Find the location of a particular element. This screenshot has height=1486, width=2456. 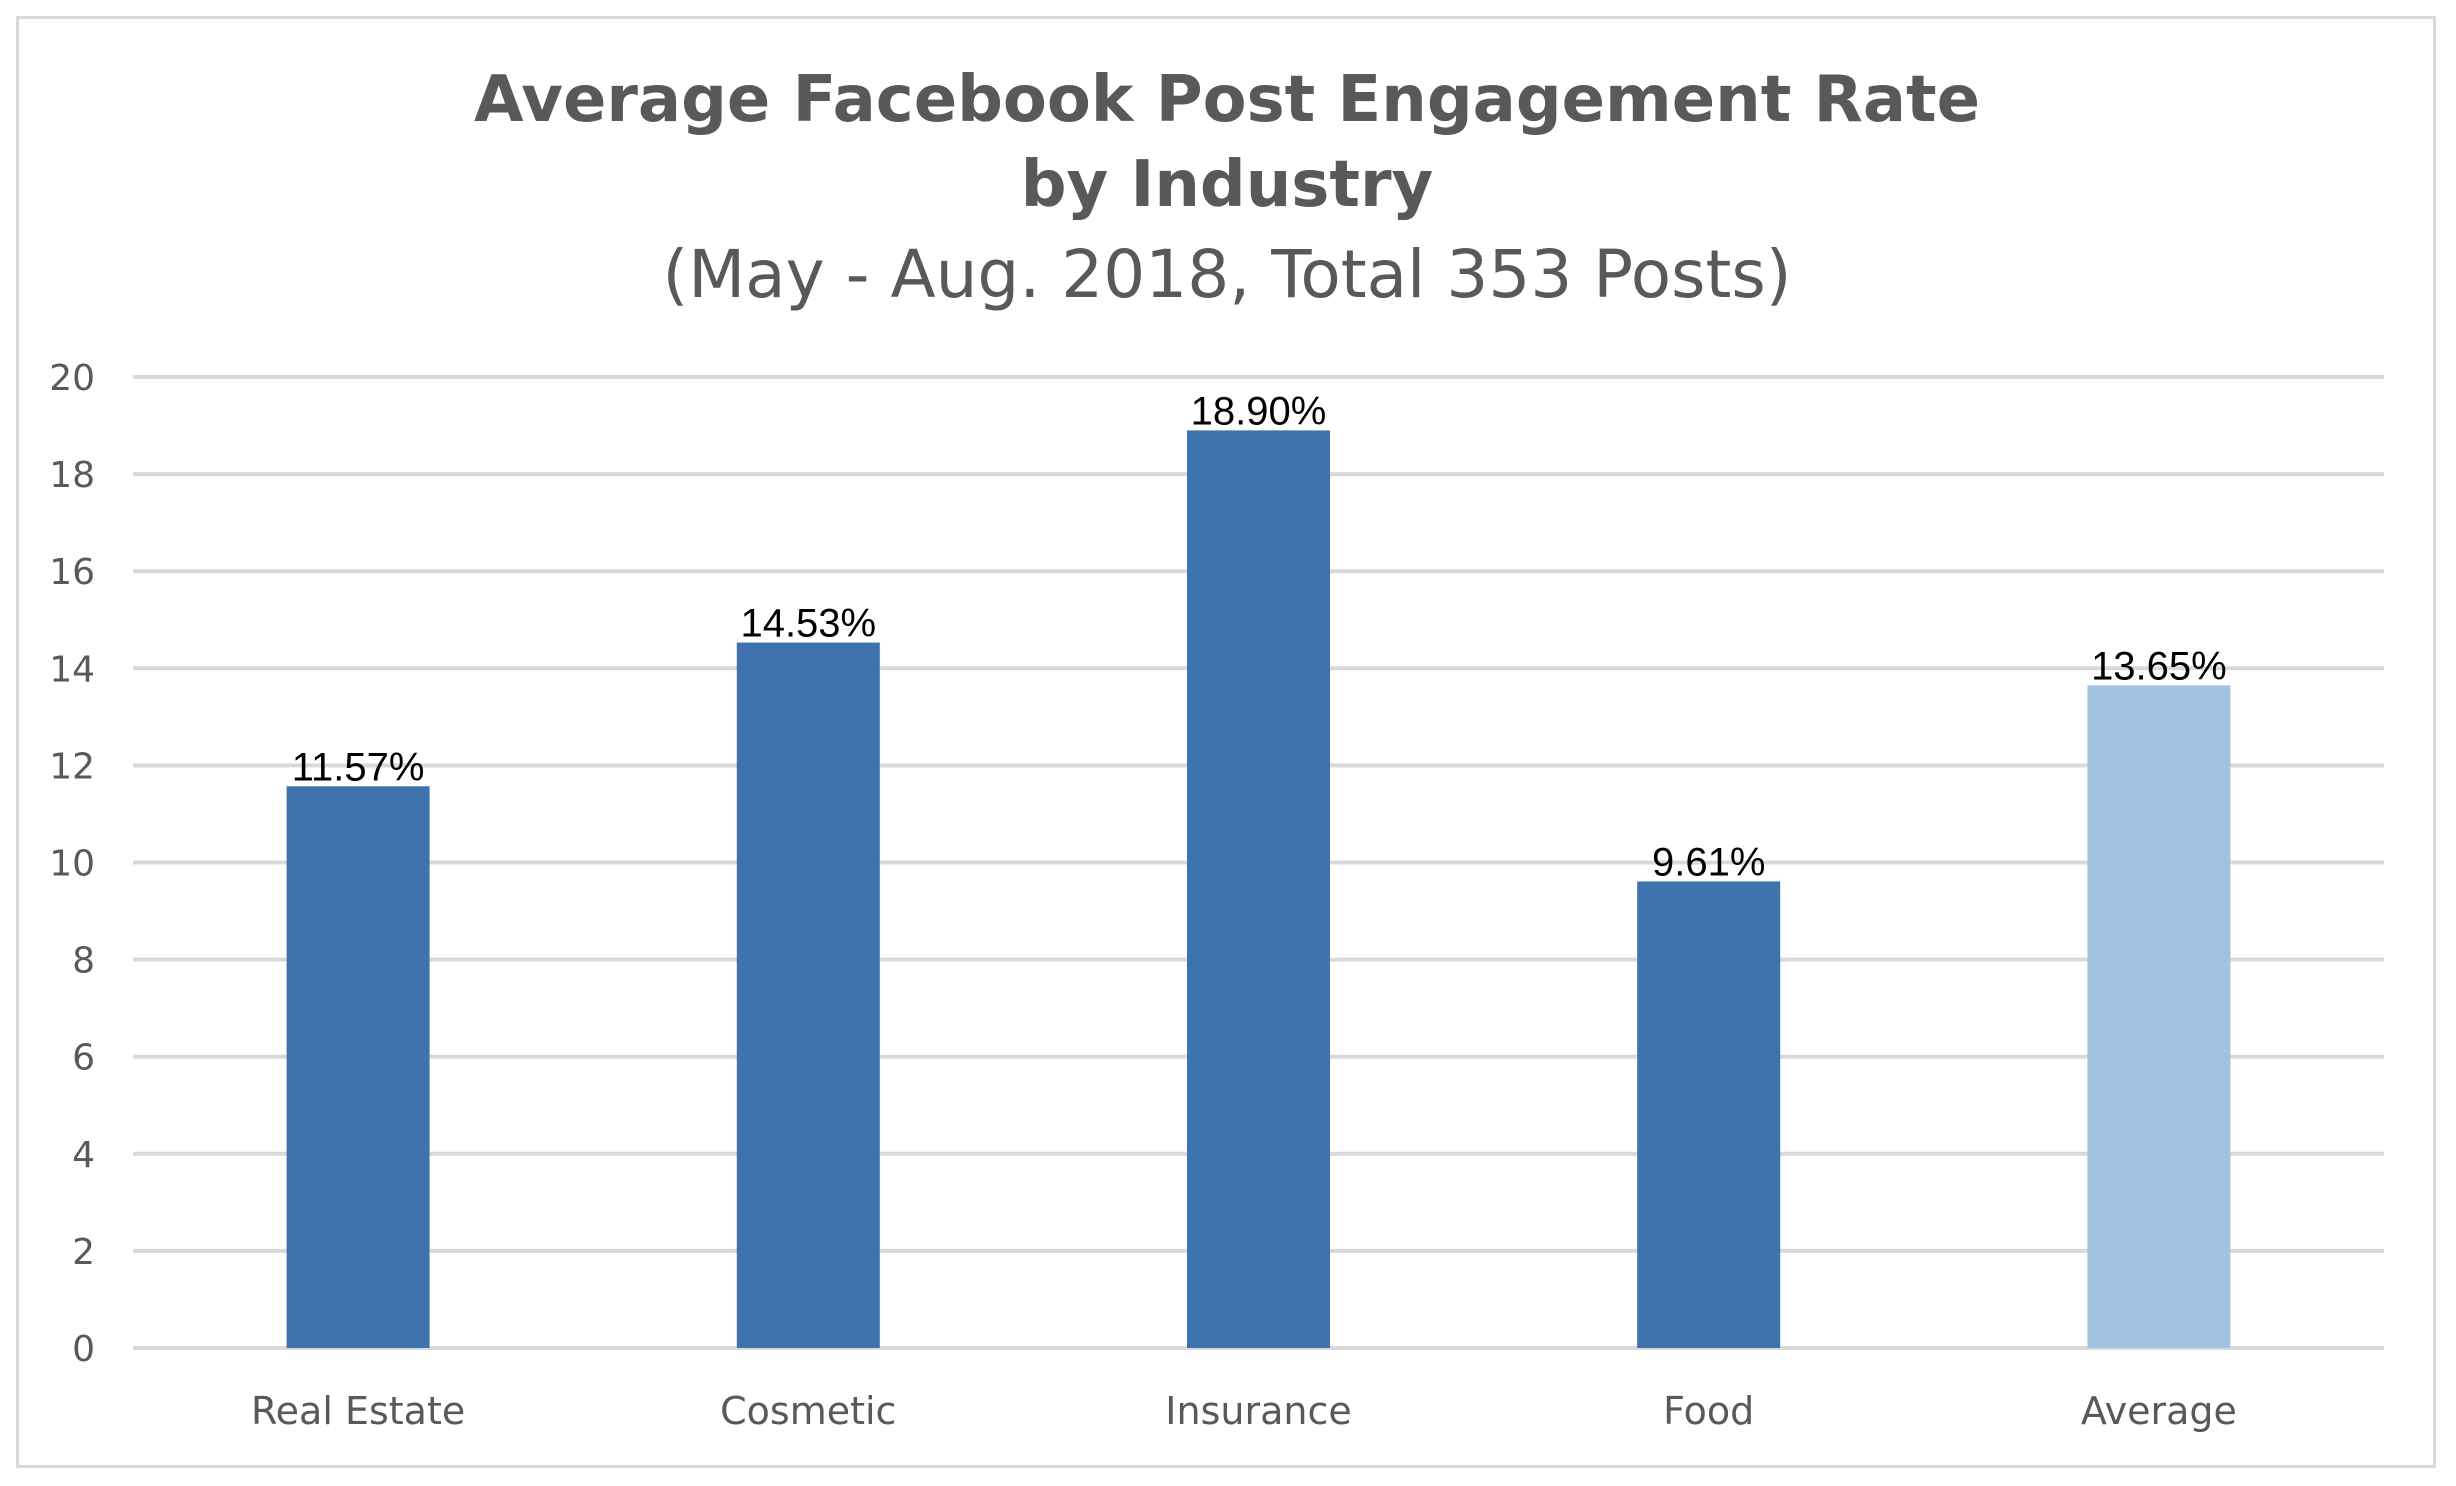

data-label-real-estate: 11.57% is located at coordinates (358, 767).